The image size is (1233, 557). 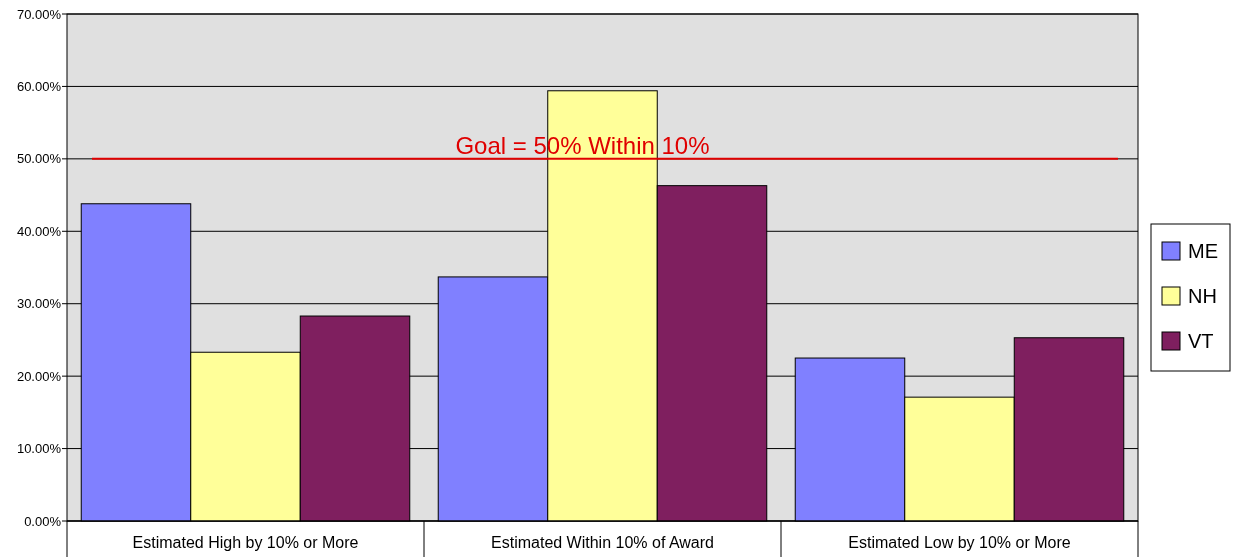 What do you see at coordinates (245, 542) in the screenshot?
I see `x-tick-label: Estimated High by 10% or More` at bounding box center [245, 542].